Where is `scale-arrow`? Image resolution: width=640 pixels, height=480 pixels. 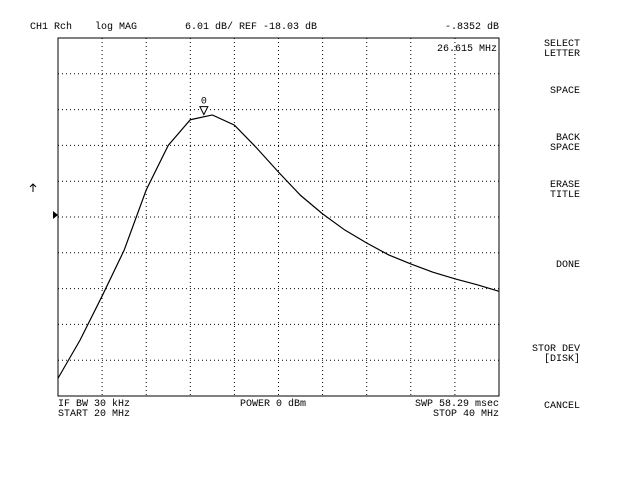
scale-arrow is located at coordinates (33, 187).